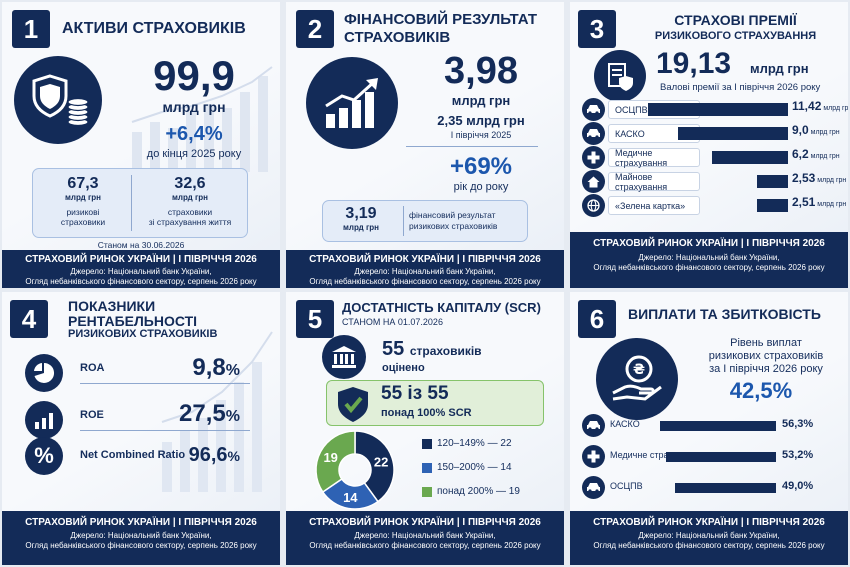 This screenshot has height=567, width=850. Describe the element at coordinates (620, 76) in the screenshot. I see `policy-document-icon` at that location.